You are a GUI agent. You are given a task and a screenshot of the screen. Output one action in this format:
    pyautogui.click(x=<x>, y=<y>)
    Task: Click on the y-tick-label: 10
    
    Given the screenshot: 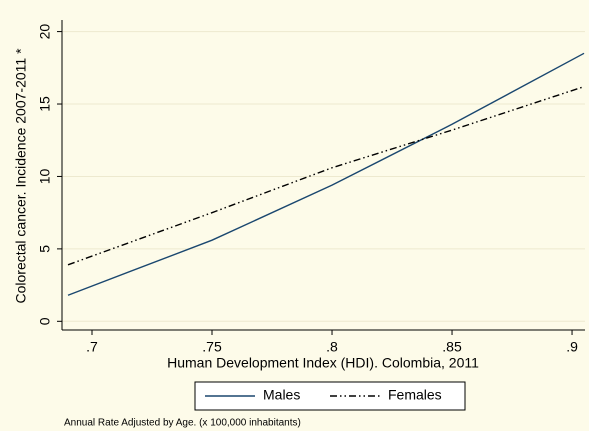 What is the action you would take?
    pyautogui.click(x=45, y=176)
    